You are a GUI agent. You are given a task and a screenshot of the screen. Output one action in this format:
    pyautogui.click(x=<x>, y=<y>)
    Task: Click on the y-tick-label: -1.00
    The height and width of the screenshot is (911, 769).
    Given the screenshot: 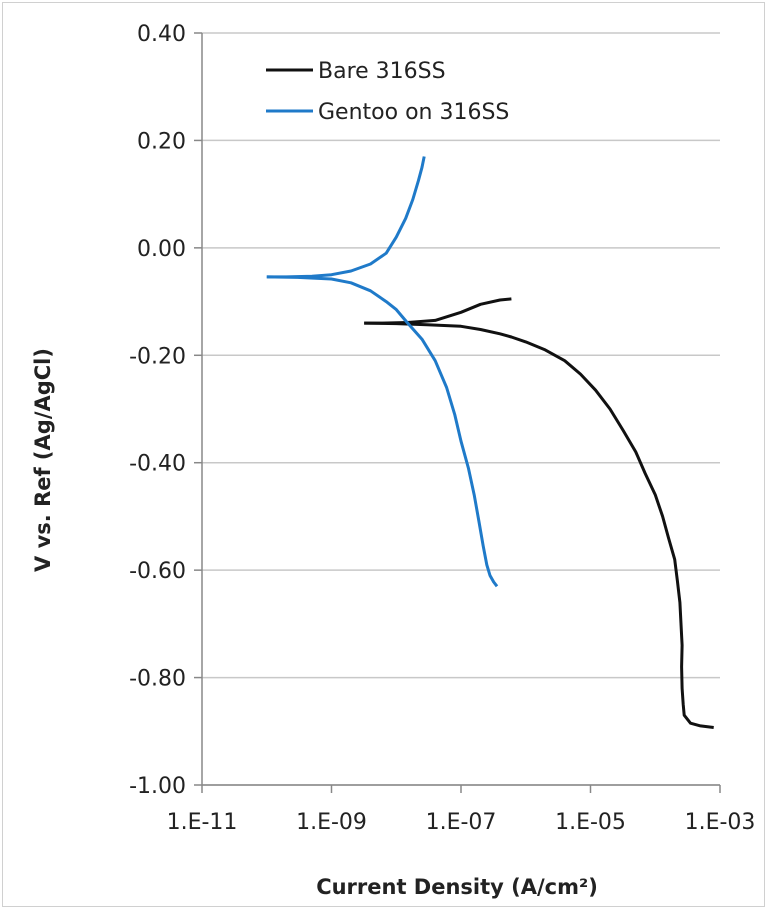 What is the action you would take?
    pyautogui.click(x=157, y=786)
    